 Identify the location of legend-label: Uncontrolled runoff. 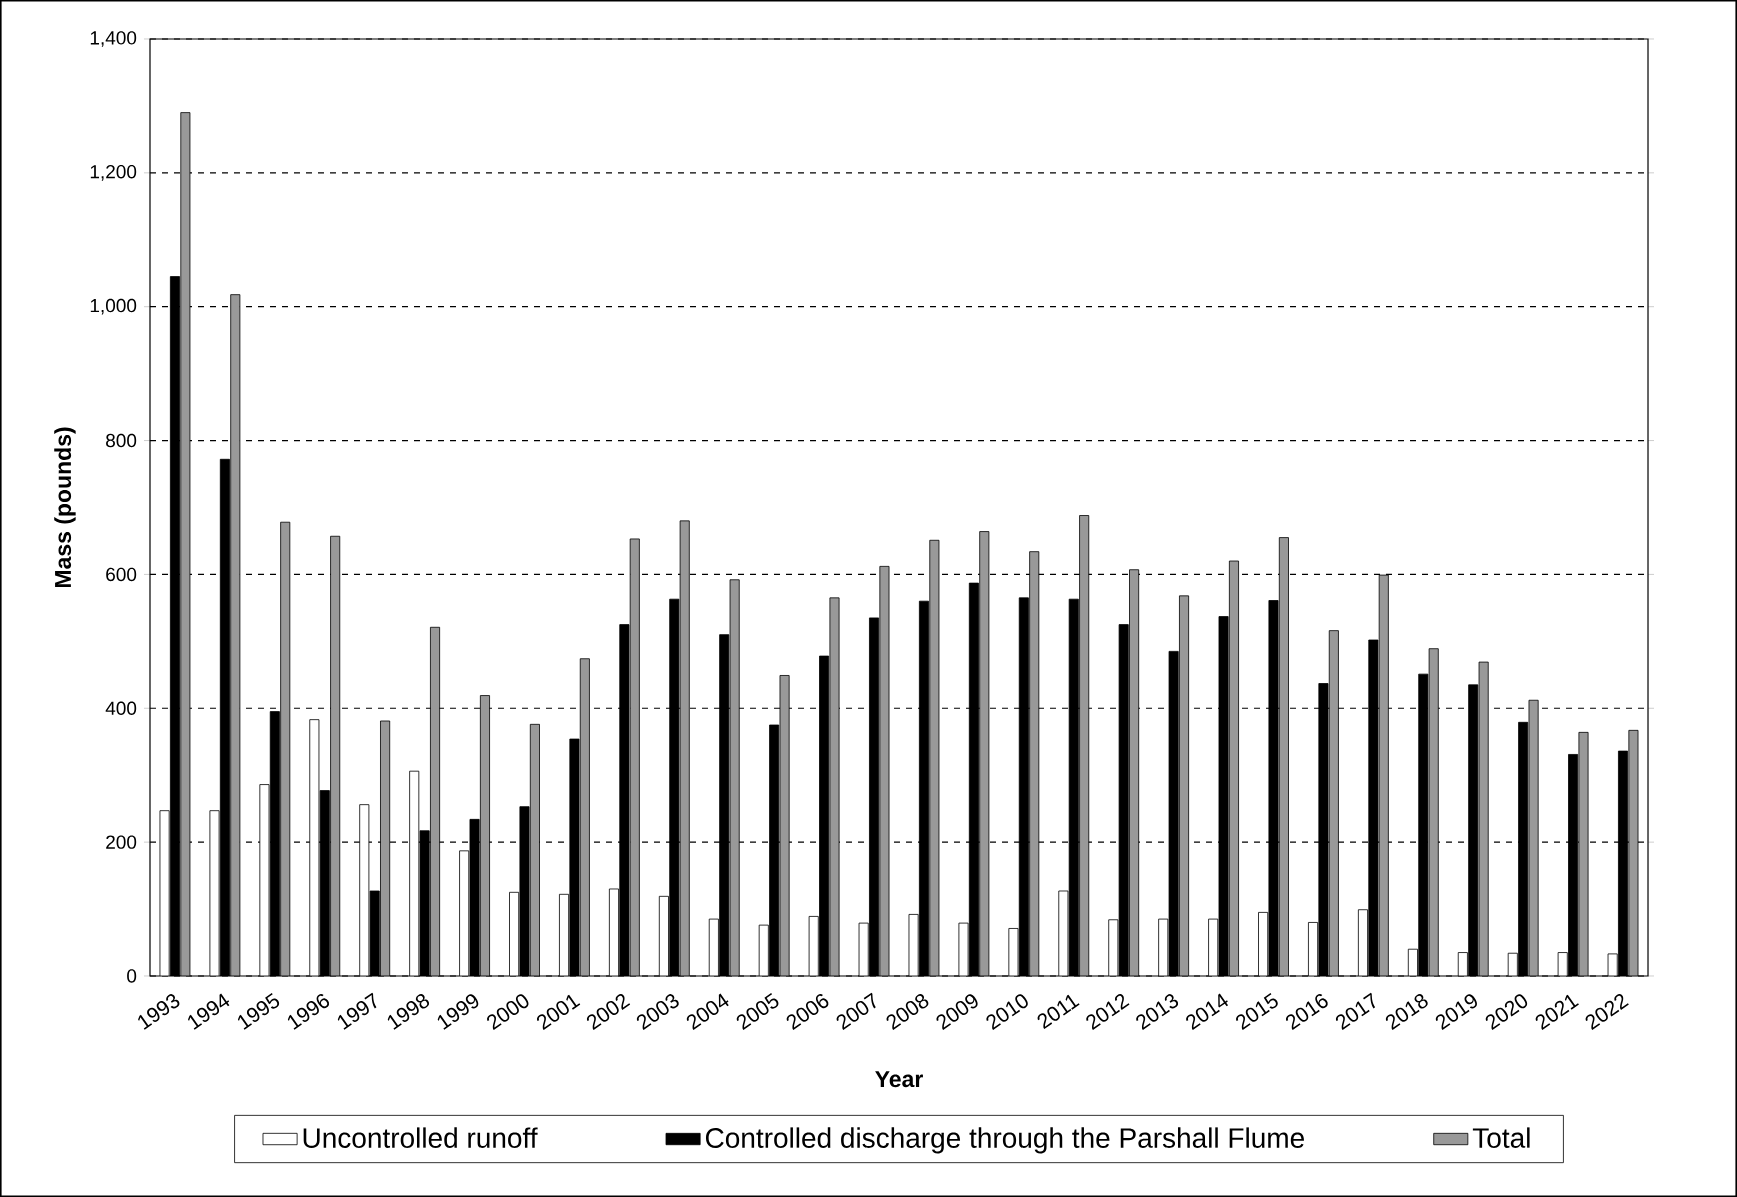
(420, 1137).